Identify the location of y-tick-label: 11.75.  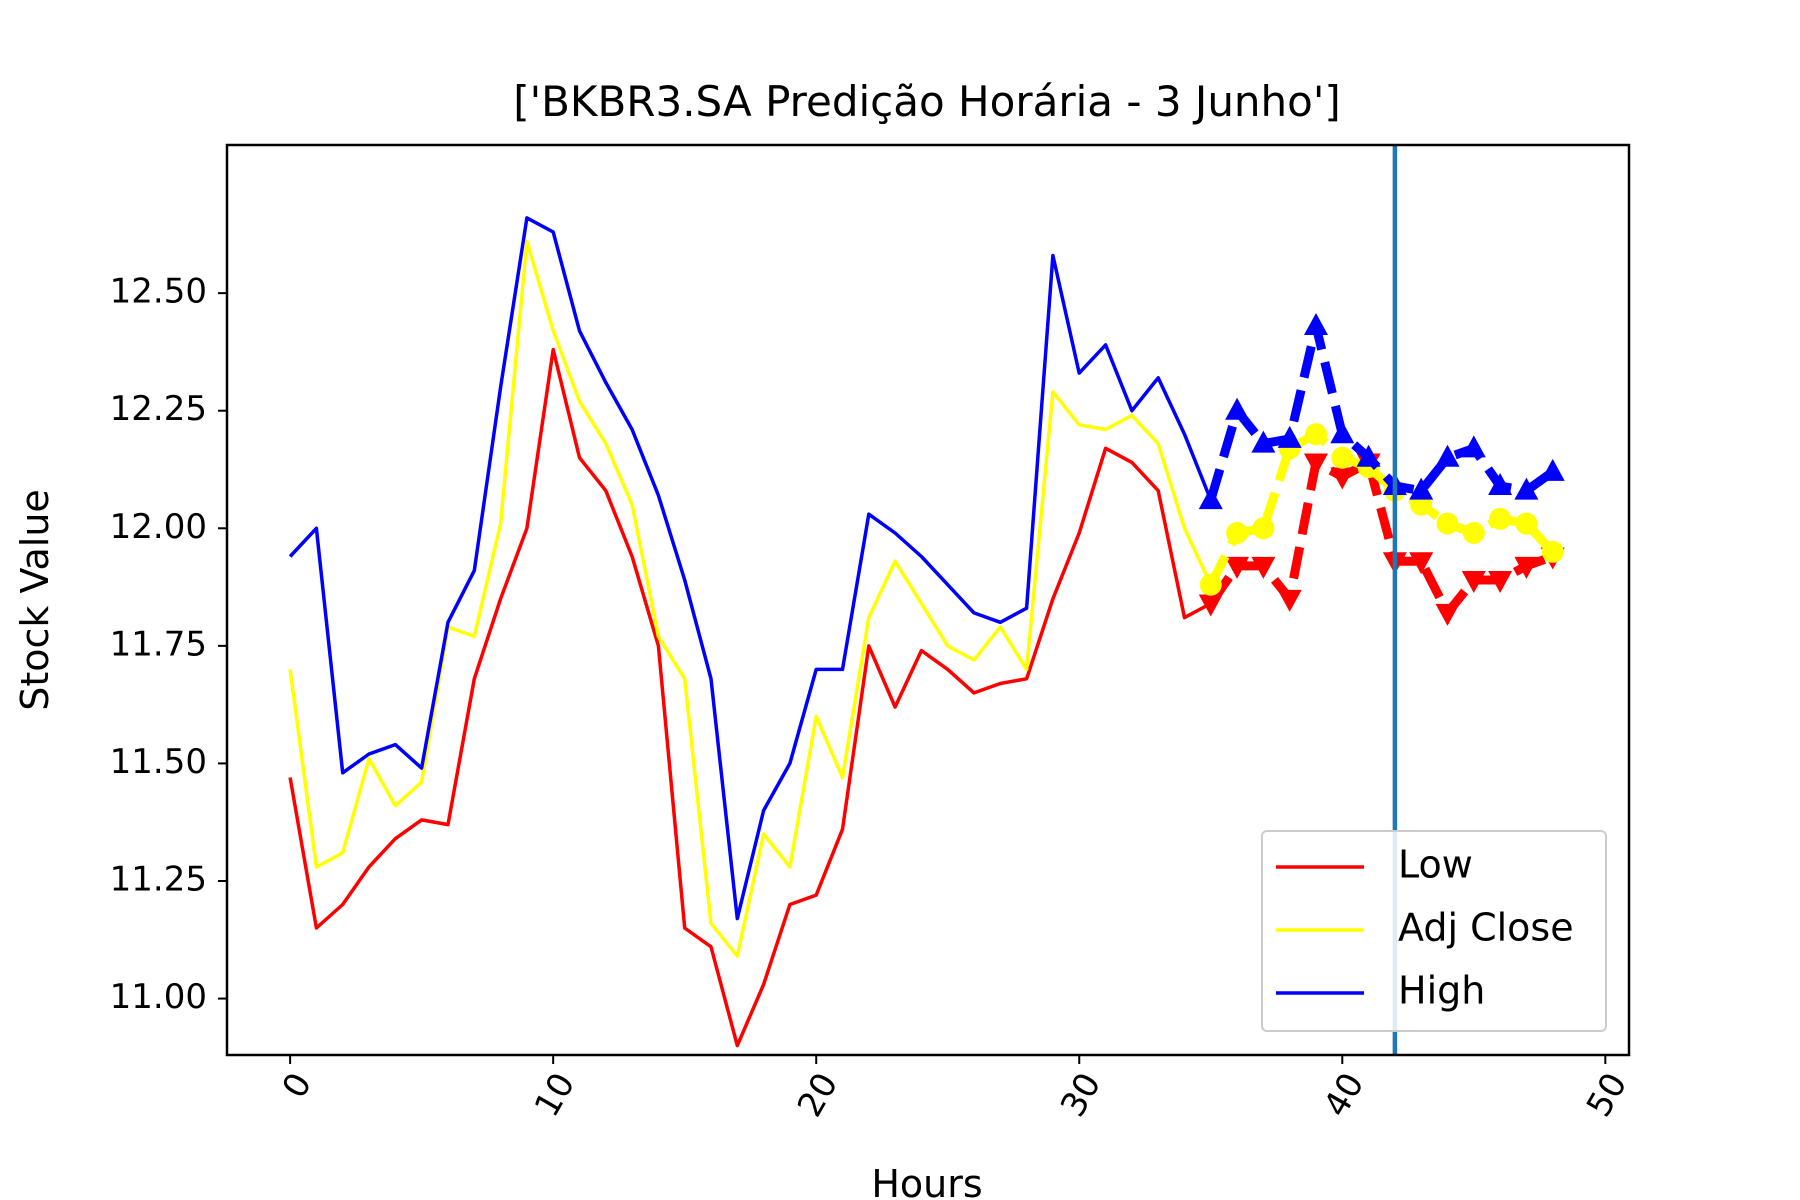
(158, 644).